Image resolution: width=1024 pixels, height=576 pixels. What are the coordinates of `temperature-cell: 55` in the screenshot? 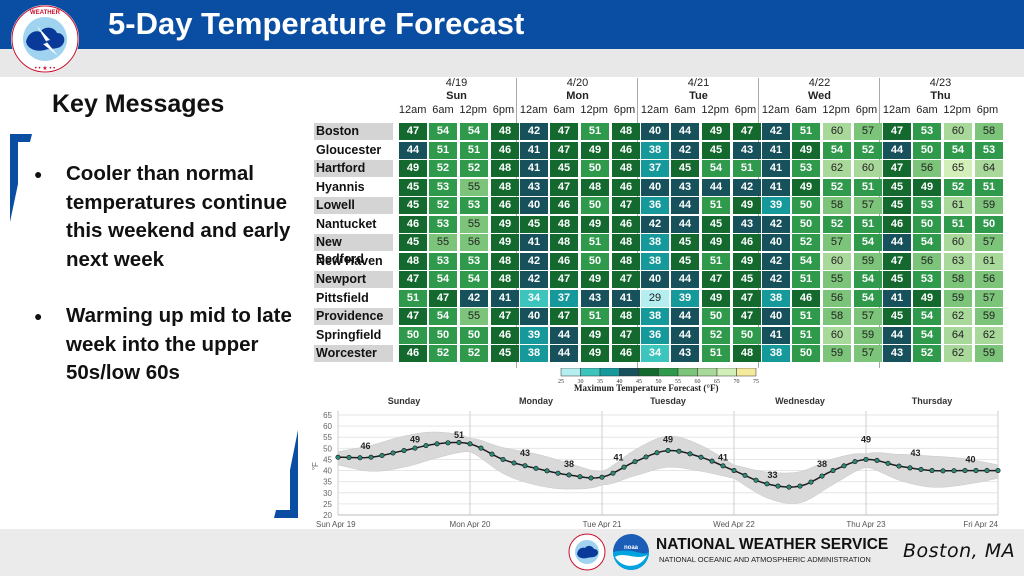 It's located at (837, 279).